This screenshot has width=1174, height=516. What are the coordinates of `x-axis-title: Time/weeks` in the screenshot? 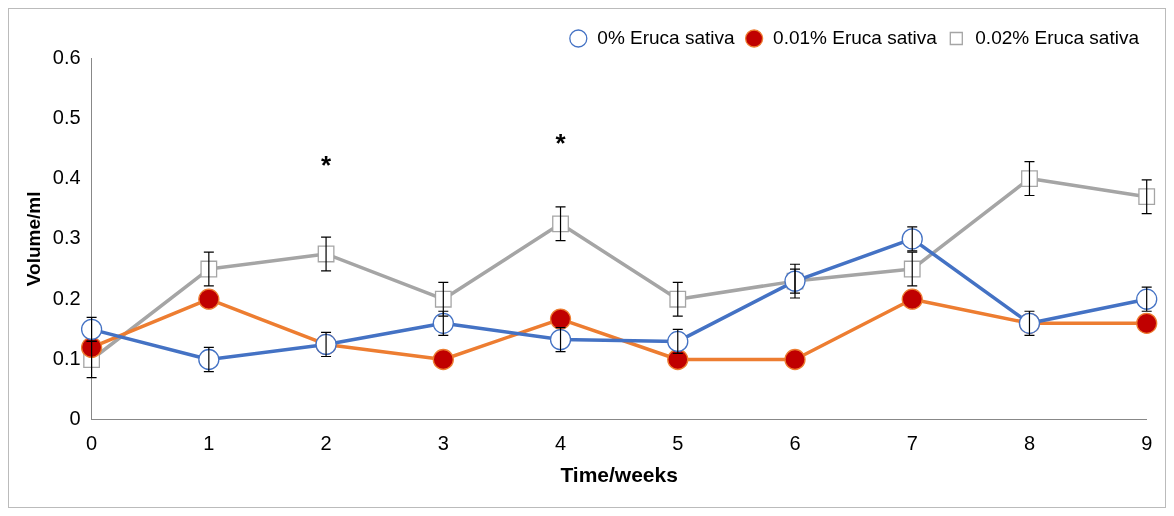 It's located at (619, 475).